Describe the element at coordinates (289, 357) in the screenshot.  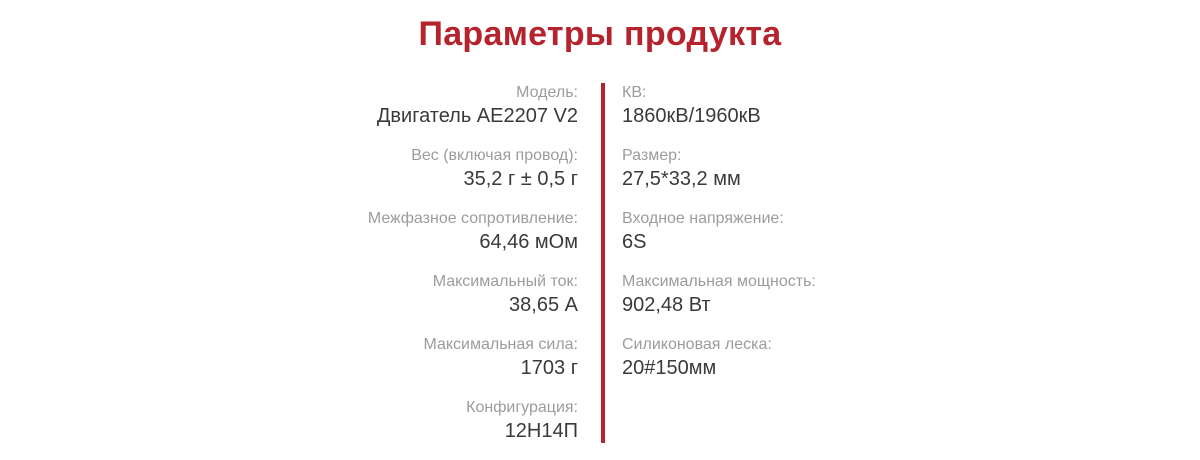
I see `spec-row-max-thrust: Максимальная сила: 1703 г` at that location.